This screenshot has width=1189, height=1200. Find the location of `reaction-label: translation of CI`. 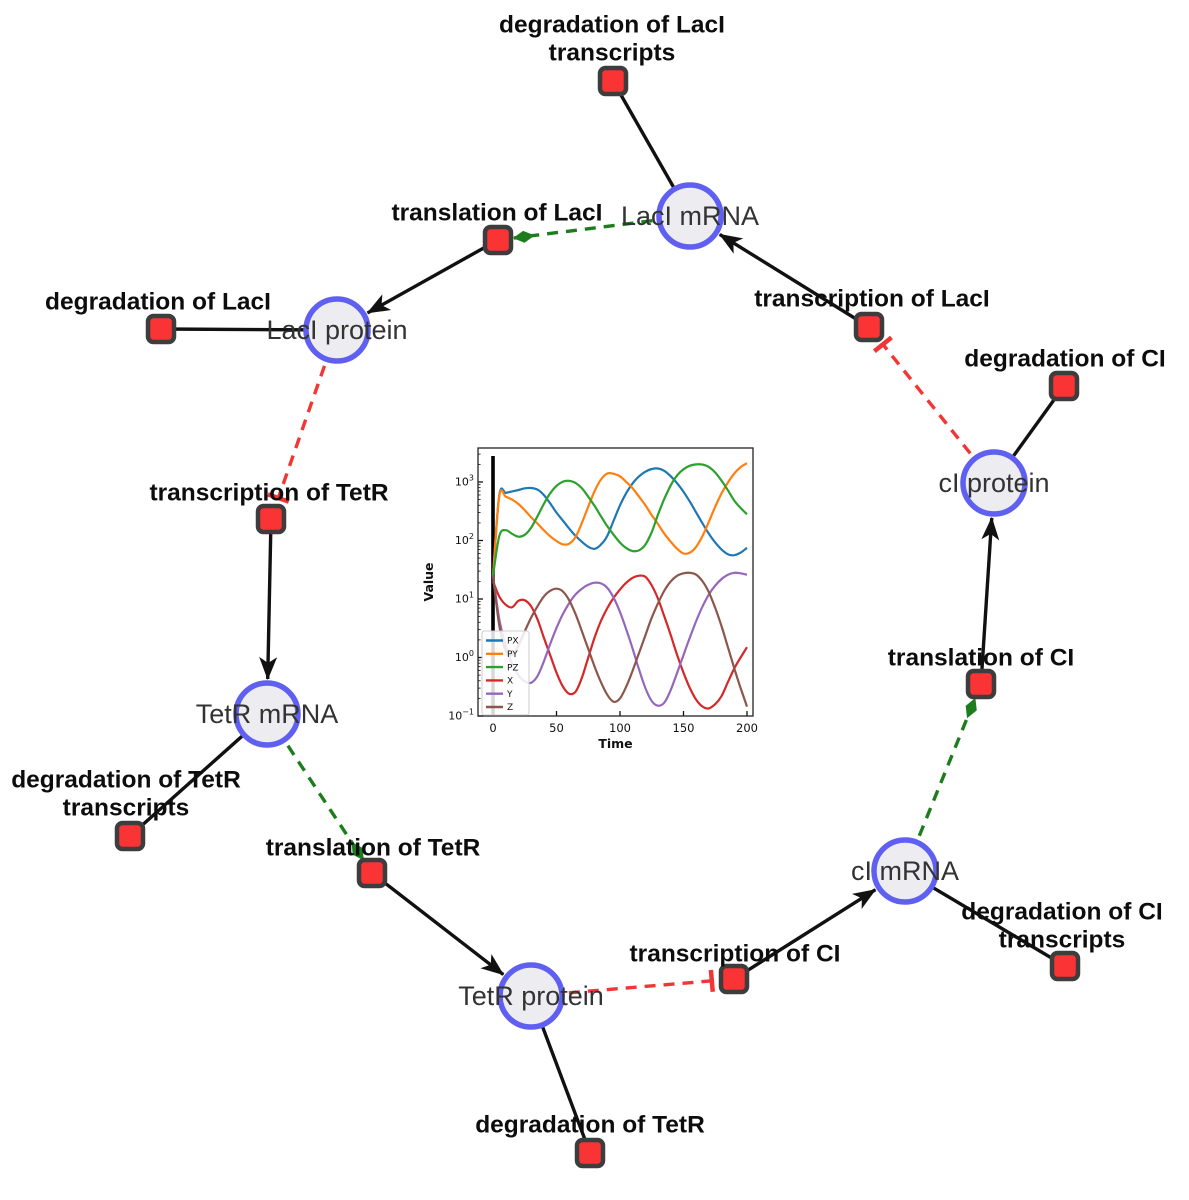

reaction-label: translation of CI is located at coordinates (981, 658).